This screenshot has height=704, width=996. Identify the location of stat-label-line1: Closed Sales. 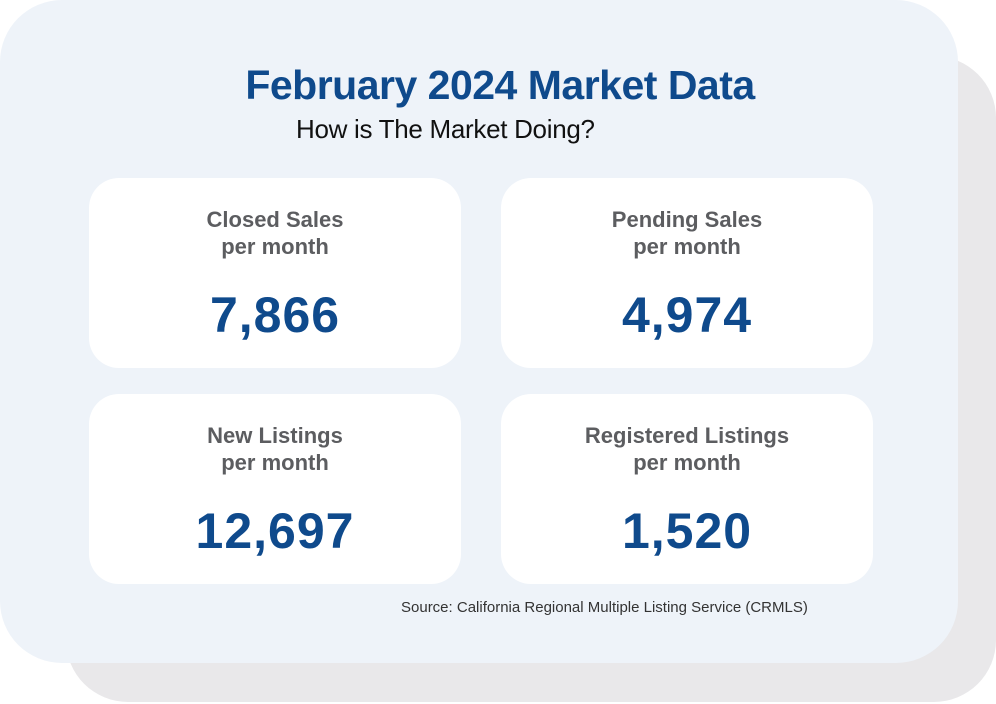
(275, 219).